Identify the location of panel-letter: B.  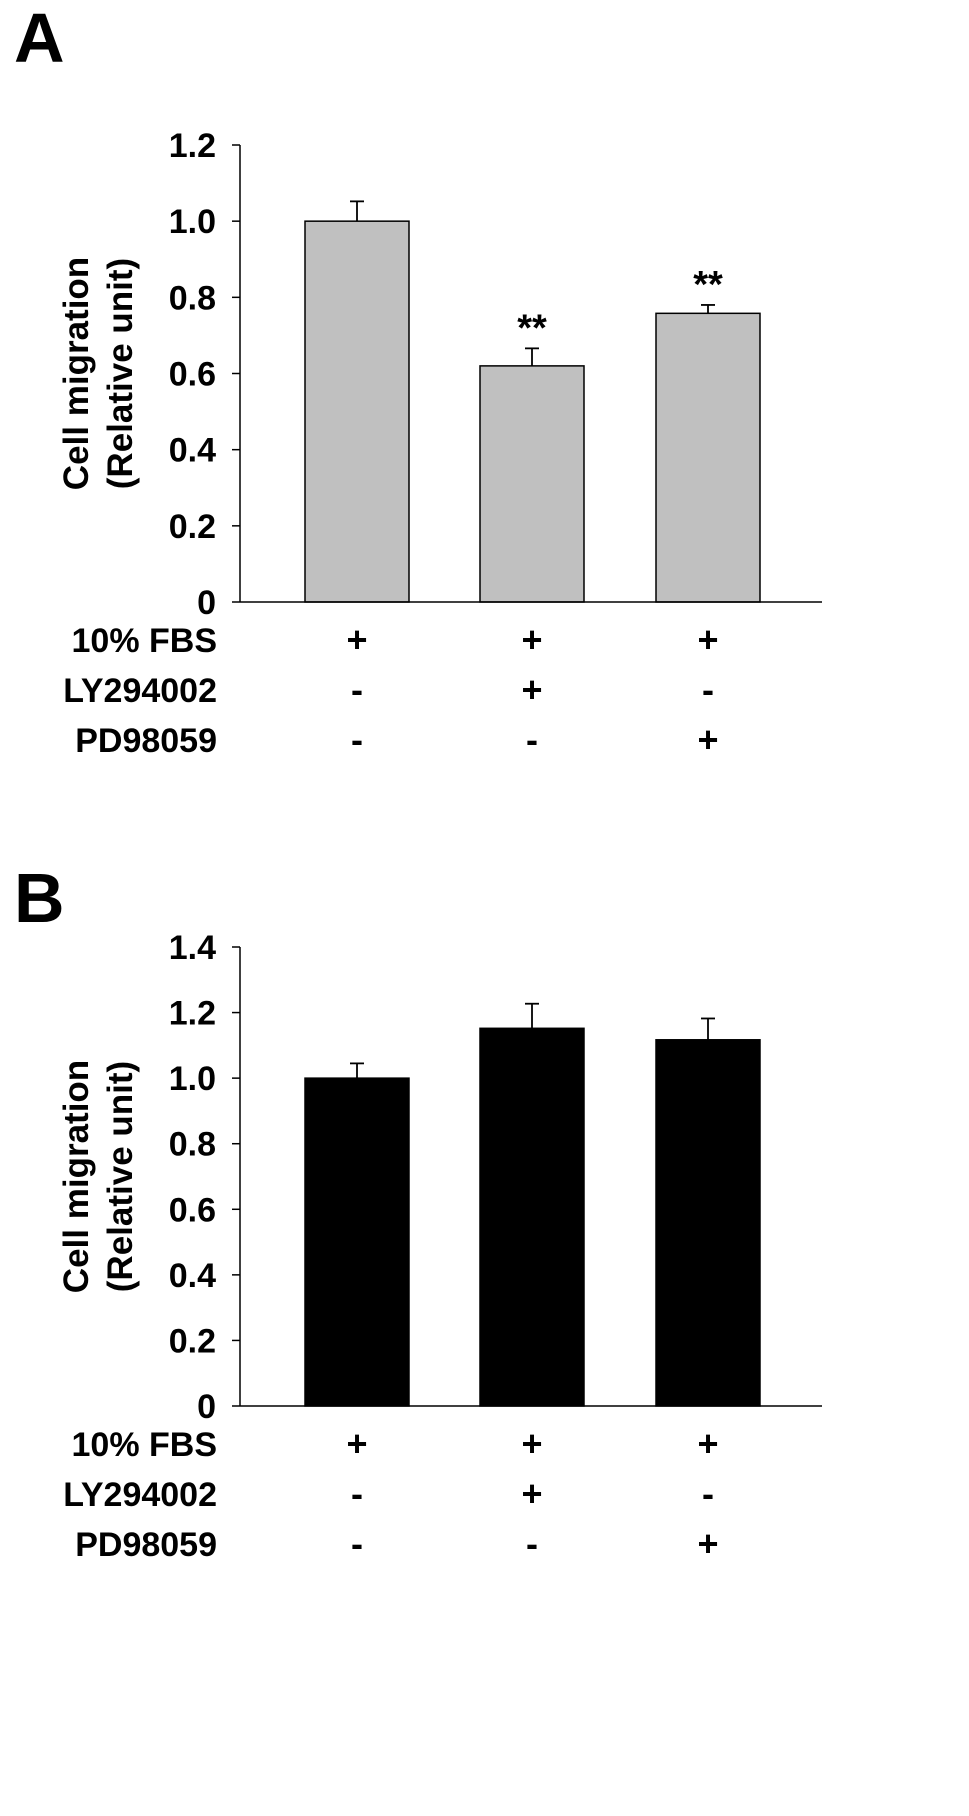
(39, 898).